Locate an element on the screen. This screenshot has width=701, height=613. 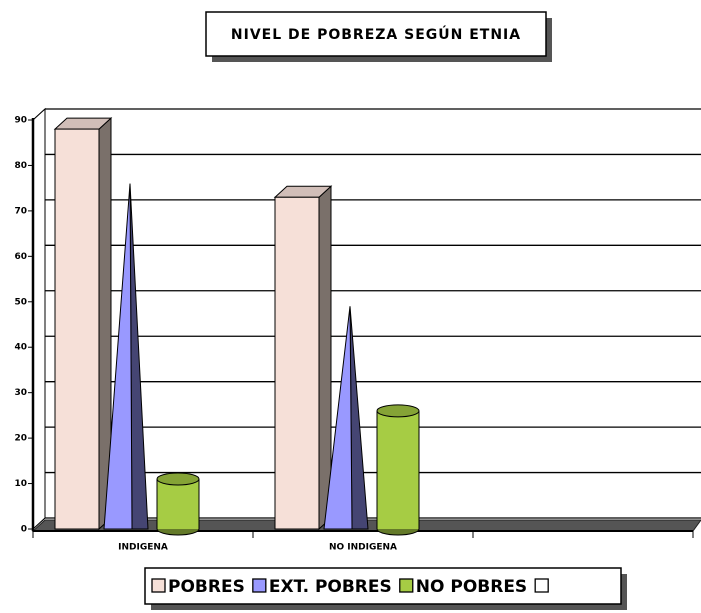
y-tick-label: 50 is located at coordinates (20, 302).